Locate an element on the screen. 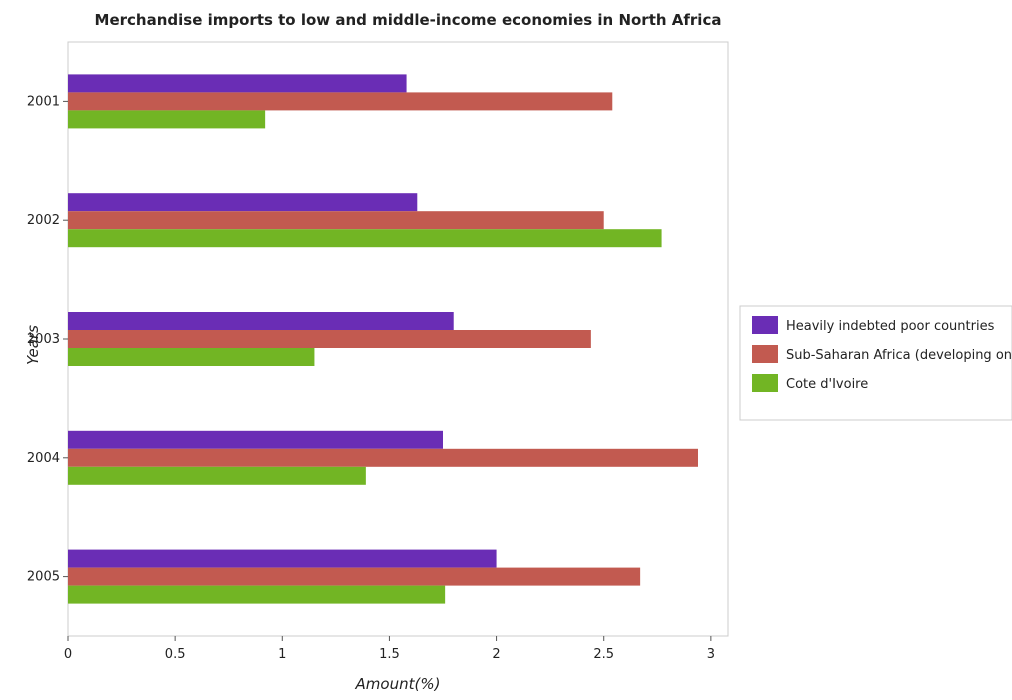 This screenshot has width=1012, height=700. legend-box is located at coordinates (875, 363).